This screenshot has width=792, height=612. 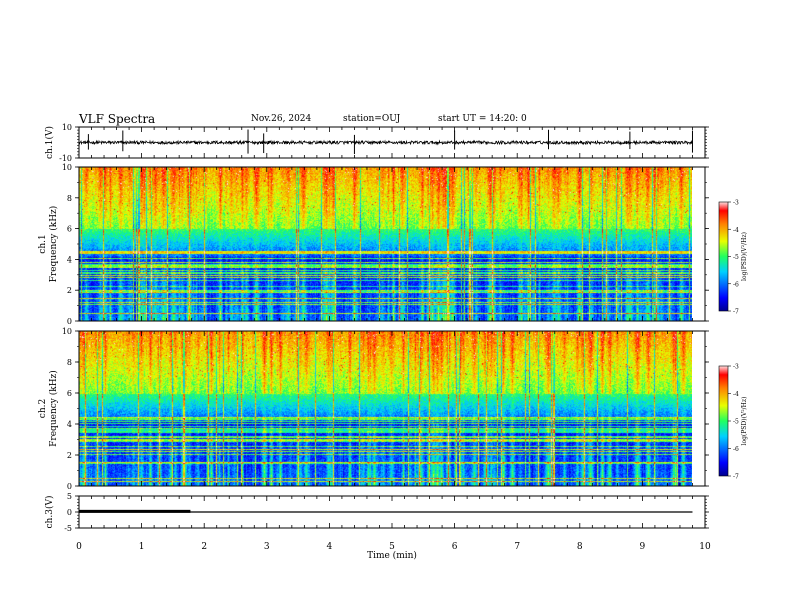 I want to click on ch3-wave-ylabel: ch.3(V), so click(x=49, y=512).